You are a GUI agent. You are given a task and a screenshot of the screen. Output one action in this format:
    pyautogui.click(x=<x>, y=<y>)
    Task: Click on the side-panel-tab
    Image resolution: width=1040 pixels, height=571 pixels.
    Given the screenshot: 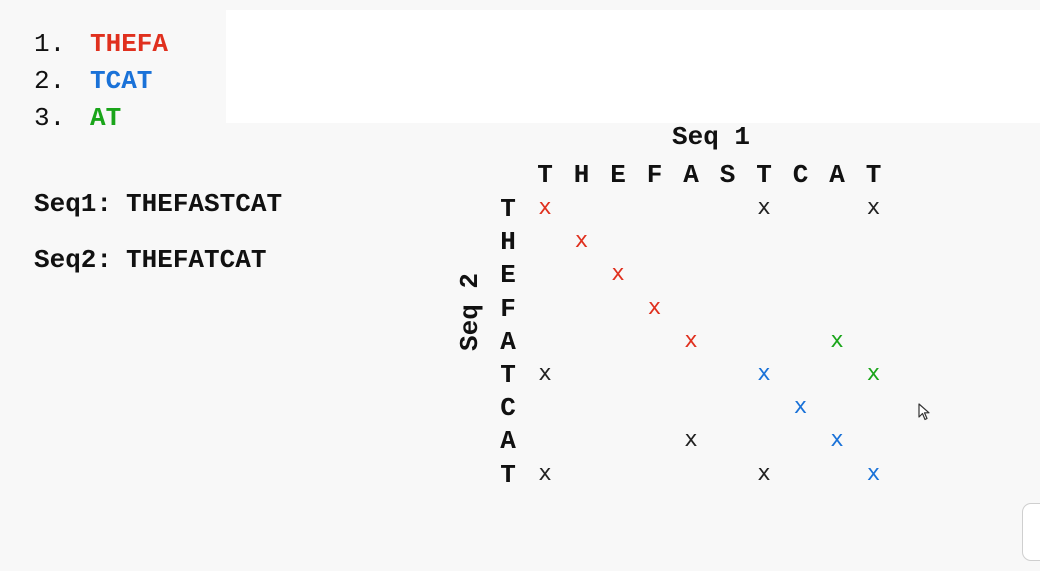 What is the action you would take?
    pyautogui.click(x=1031, y=532)
    